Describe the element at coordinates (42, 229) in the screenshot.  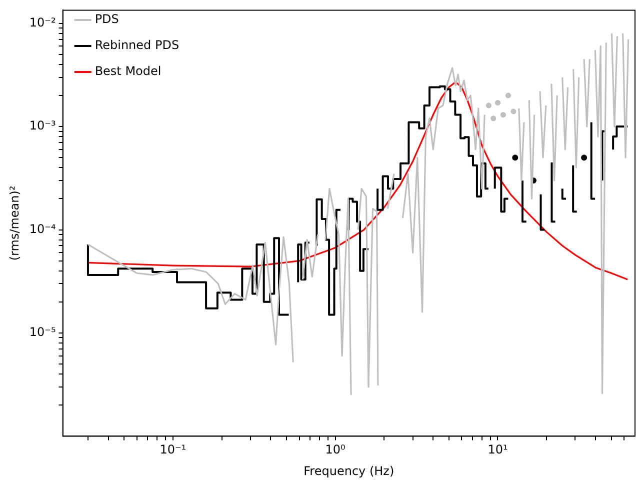
I see `y-tick-label: 10⁻⁴` at that location.